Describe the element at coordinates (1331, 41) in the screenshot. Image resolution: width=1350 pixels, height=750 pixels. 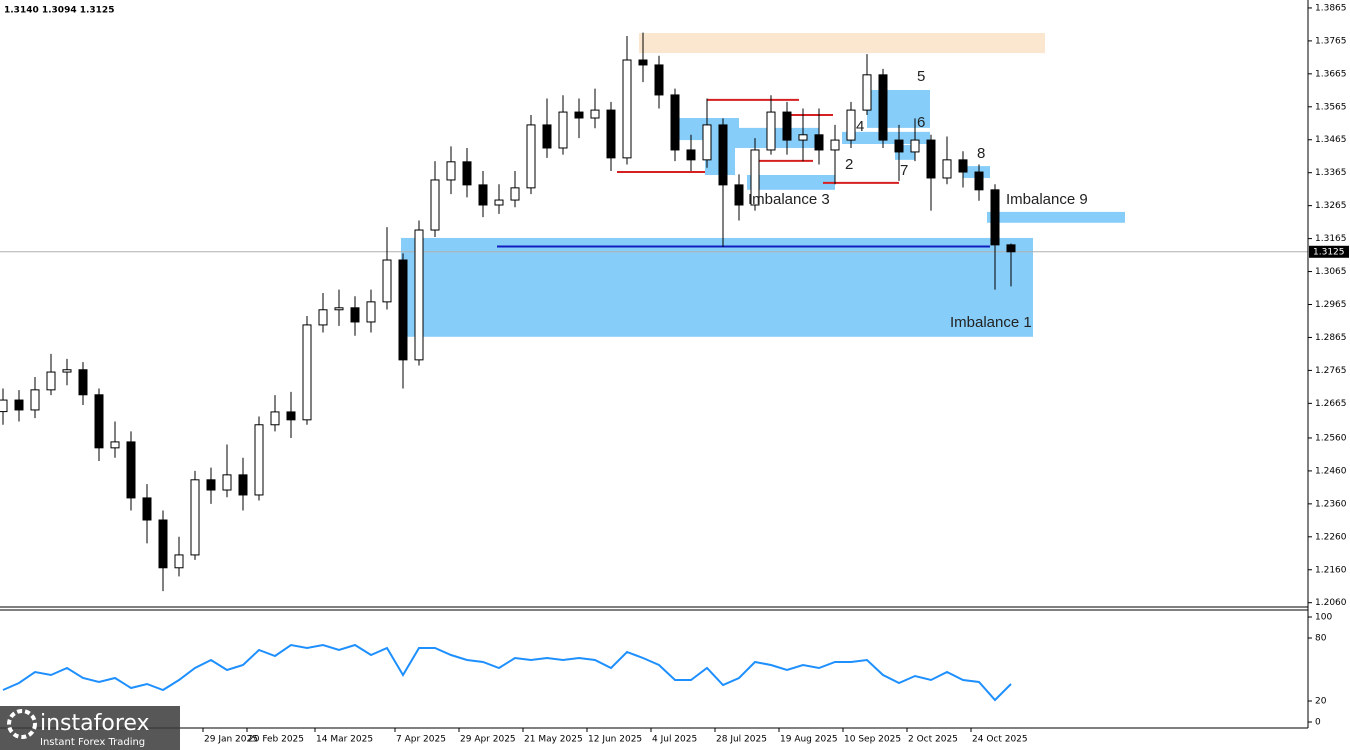
I see `y-tick-label: 1.3765` at that location.